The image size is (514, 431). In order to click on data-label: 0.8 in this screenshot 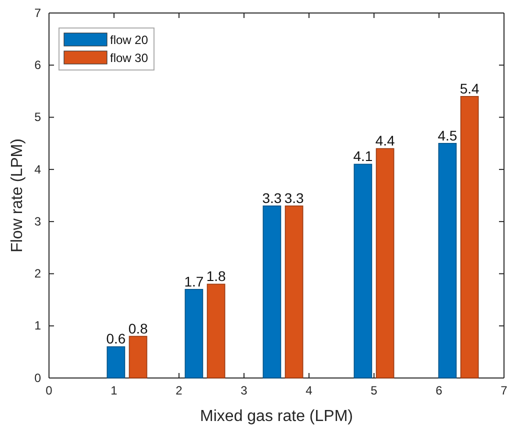, I will do `click(138, 328)`.